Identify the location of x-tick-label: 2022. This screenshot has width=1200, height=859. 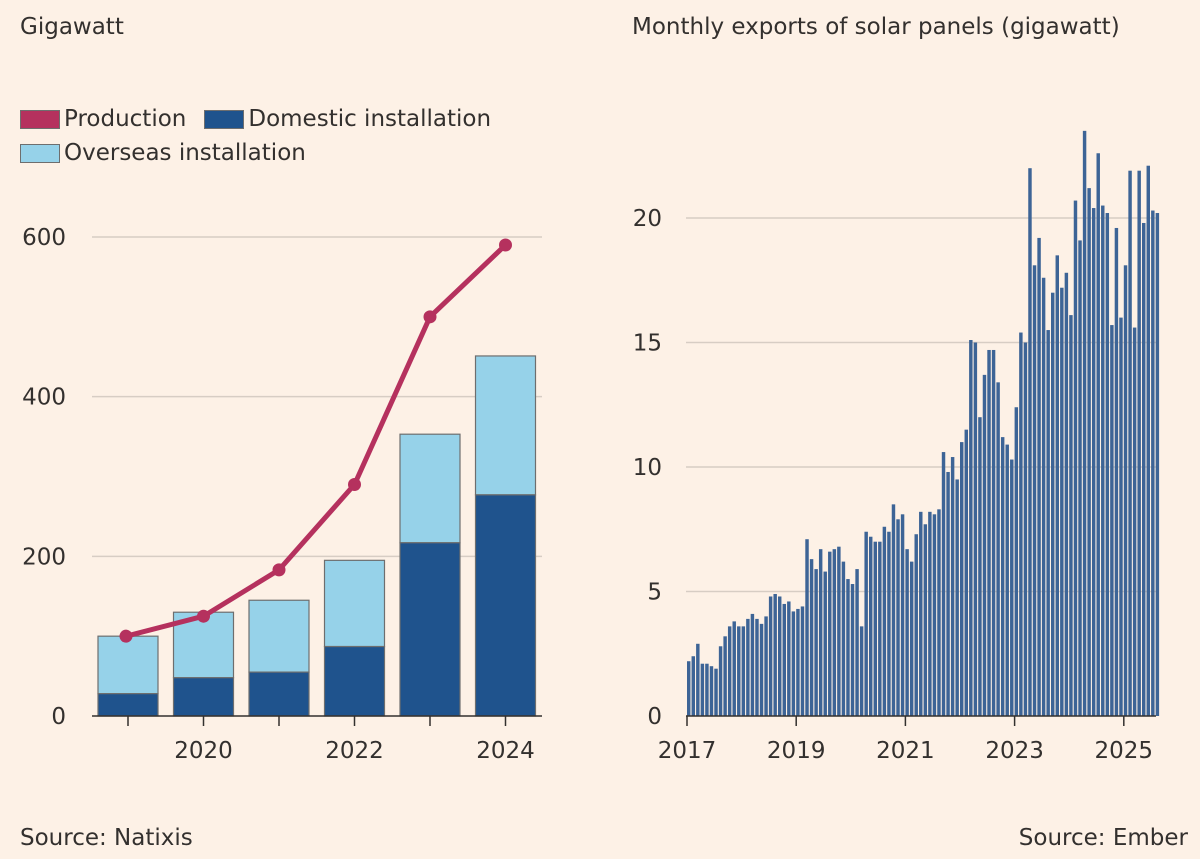
(354, 751).